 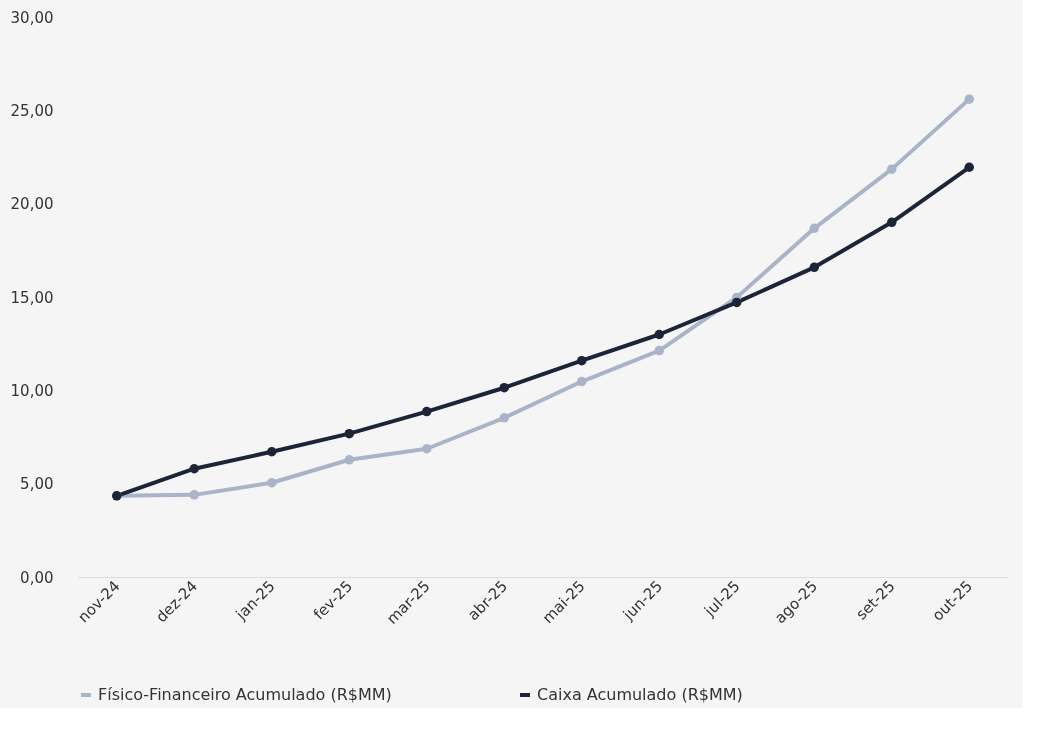 I want to click on y-tick-label: 25,00, so click(x=32, y=110).